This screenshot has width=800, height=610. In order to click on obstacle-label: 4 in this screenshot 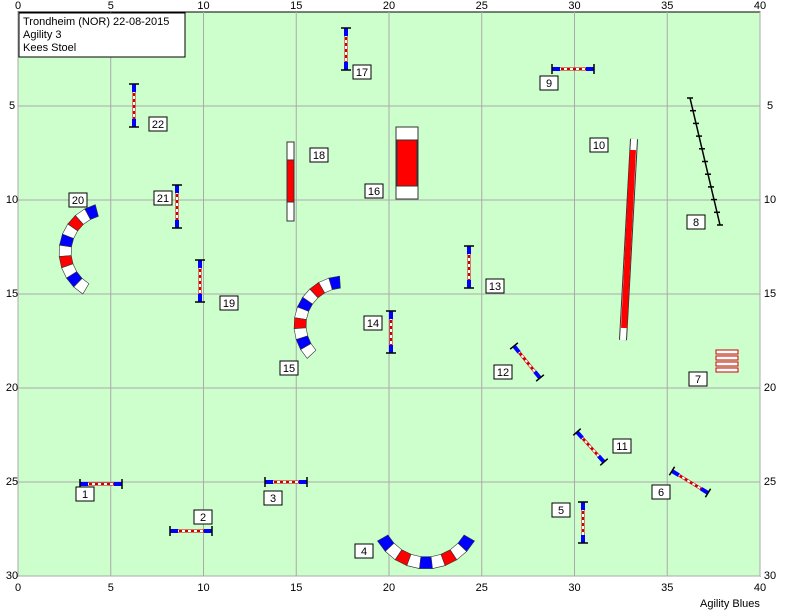, I will do `click(364, 552)`.